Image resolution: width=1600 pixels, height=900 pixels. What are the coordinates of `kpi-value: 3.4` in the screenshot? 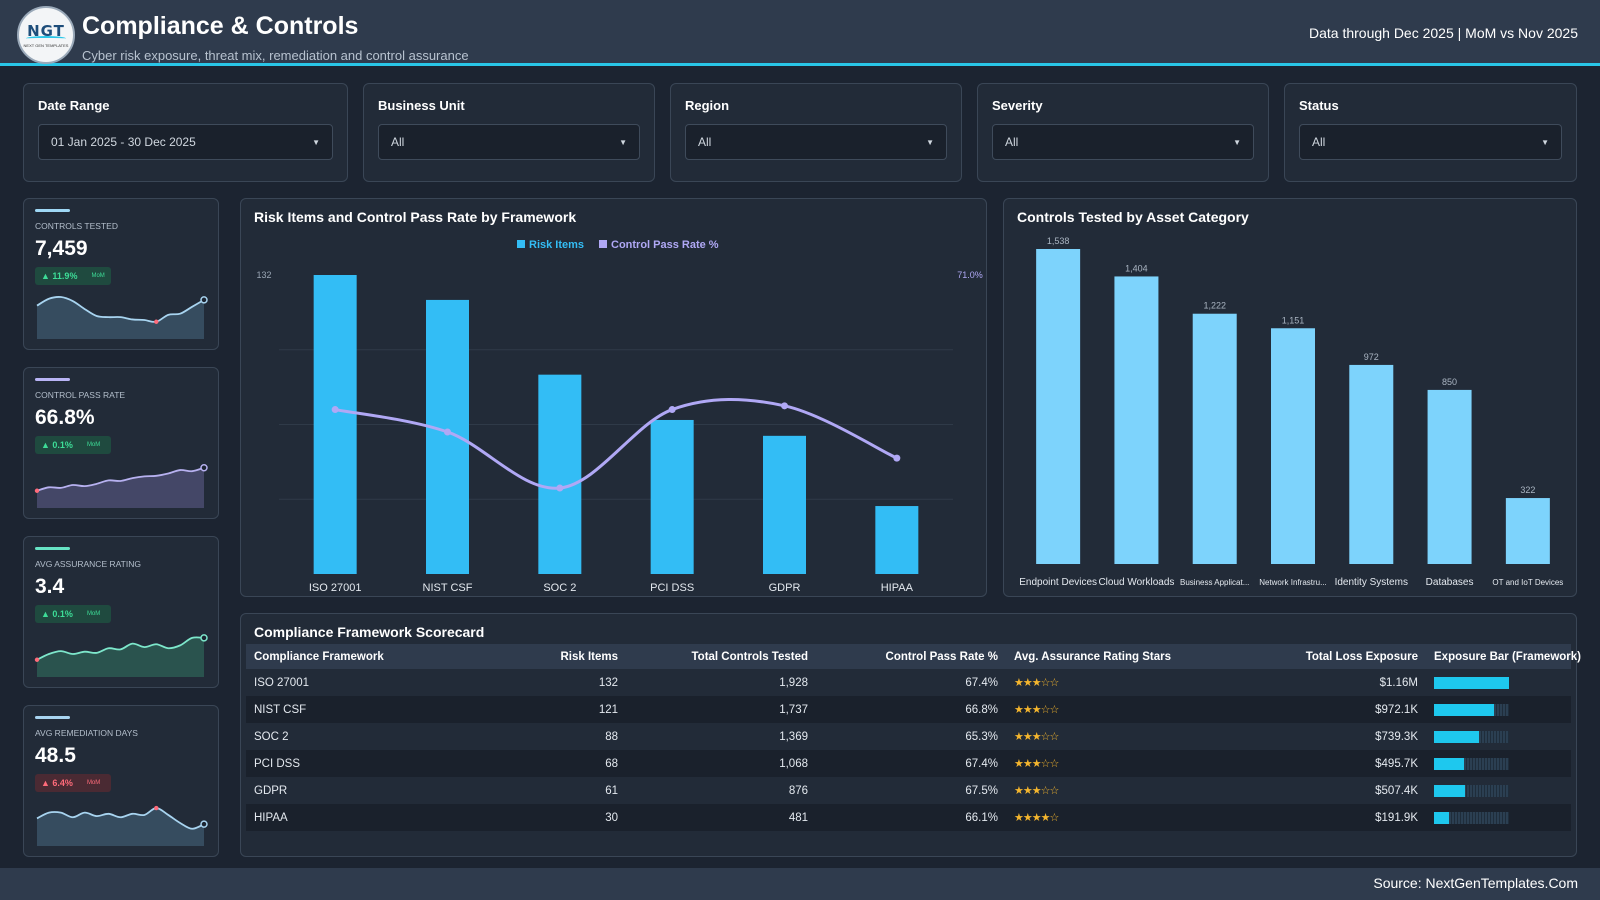 It's located at (50, 586).